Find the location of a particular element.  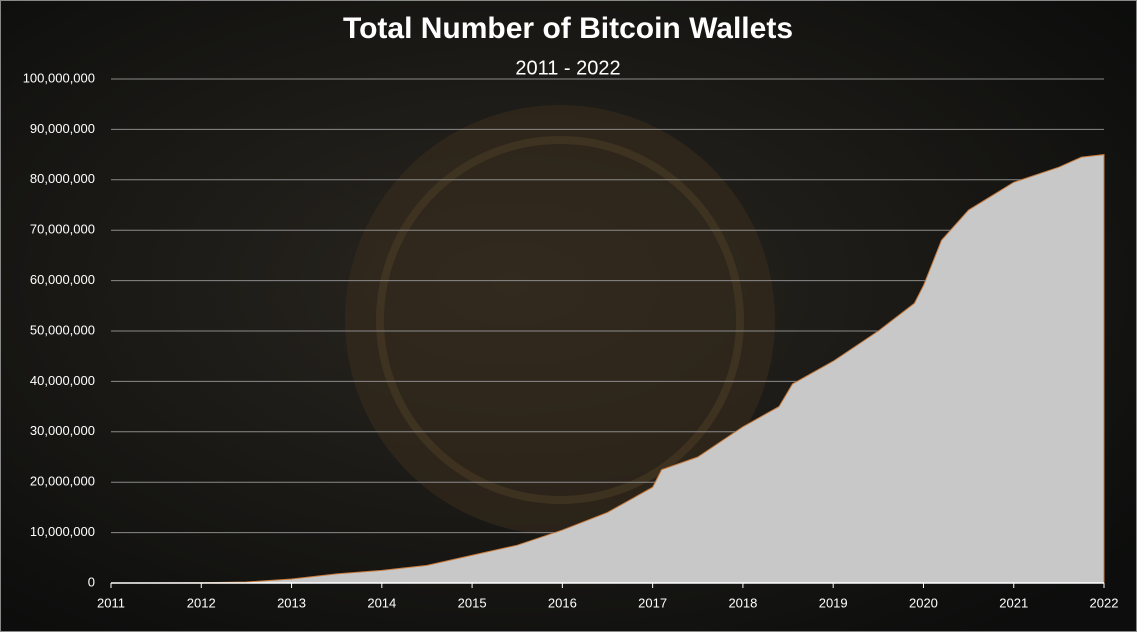

x-tick-label: 2012 is located at coordinates (201, 602).